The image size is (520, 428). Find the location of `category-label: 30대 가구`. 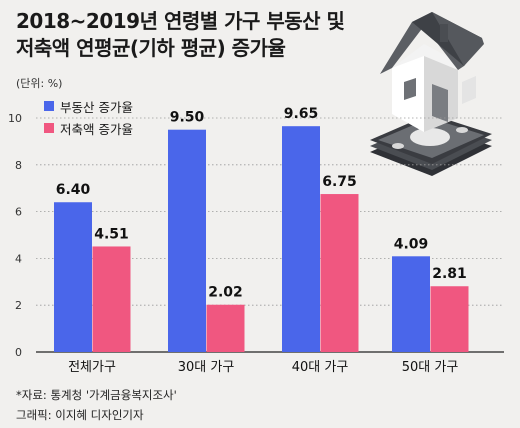

category-label: 30대 가구 is located at coordinates (206, 367).